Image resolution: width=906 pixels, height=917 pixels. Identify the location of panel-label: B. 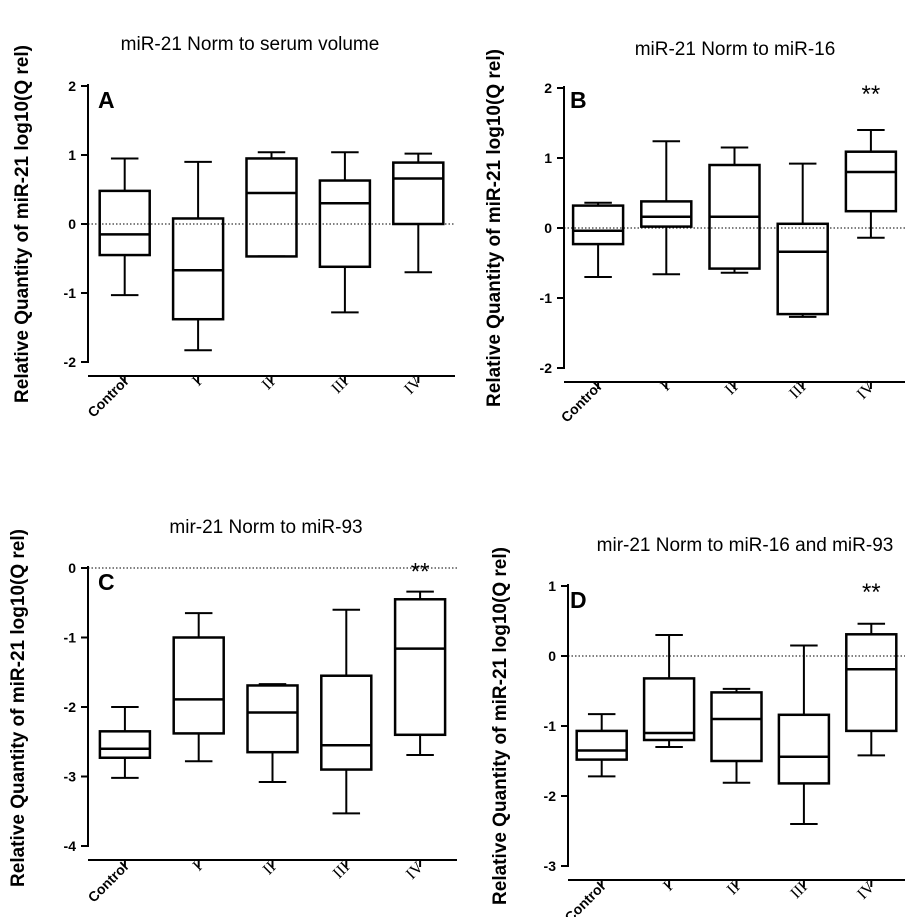
(578, 100).